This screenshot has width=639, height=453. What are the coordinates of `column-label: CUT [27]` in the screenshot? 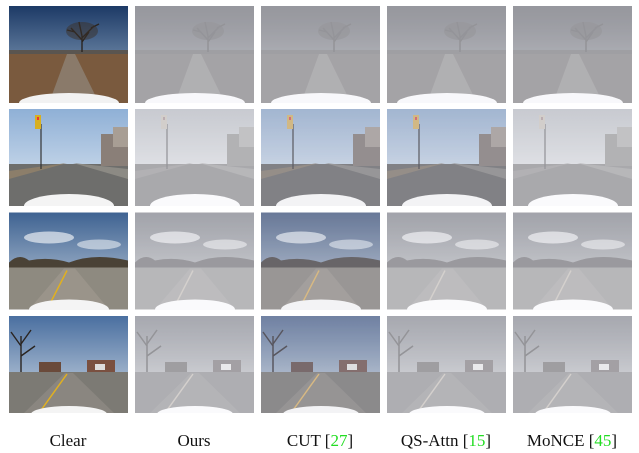 It's located at (320, 440).